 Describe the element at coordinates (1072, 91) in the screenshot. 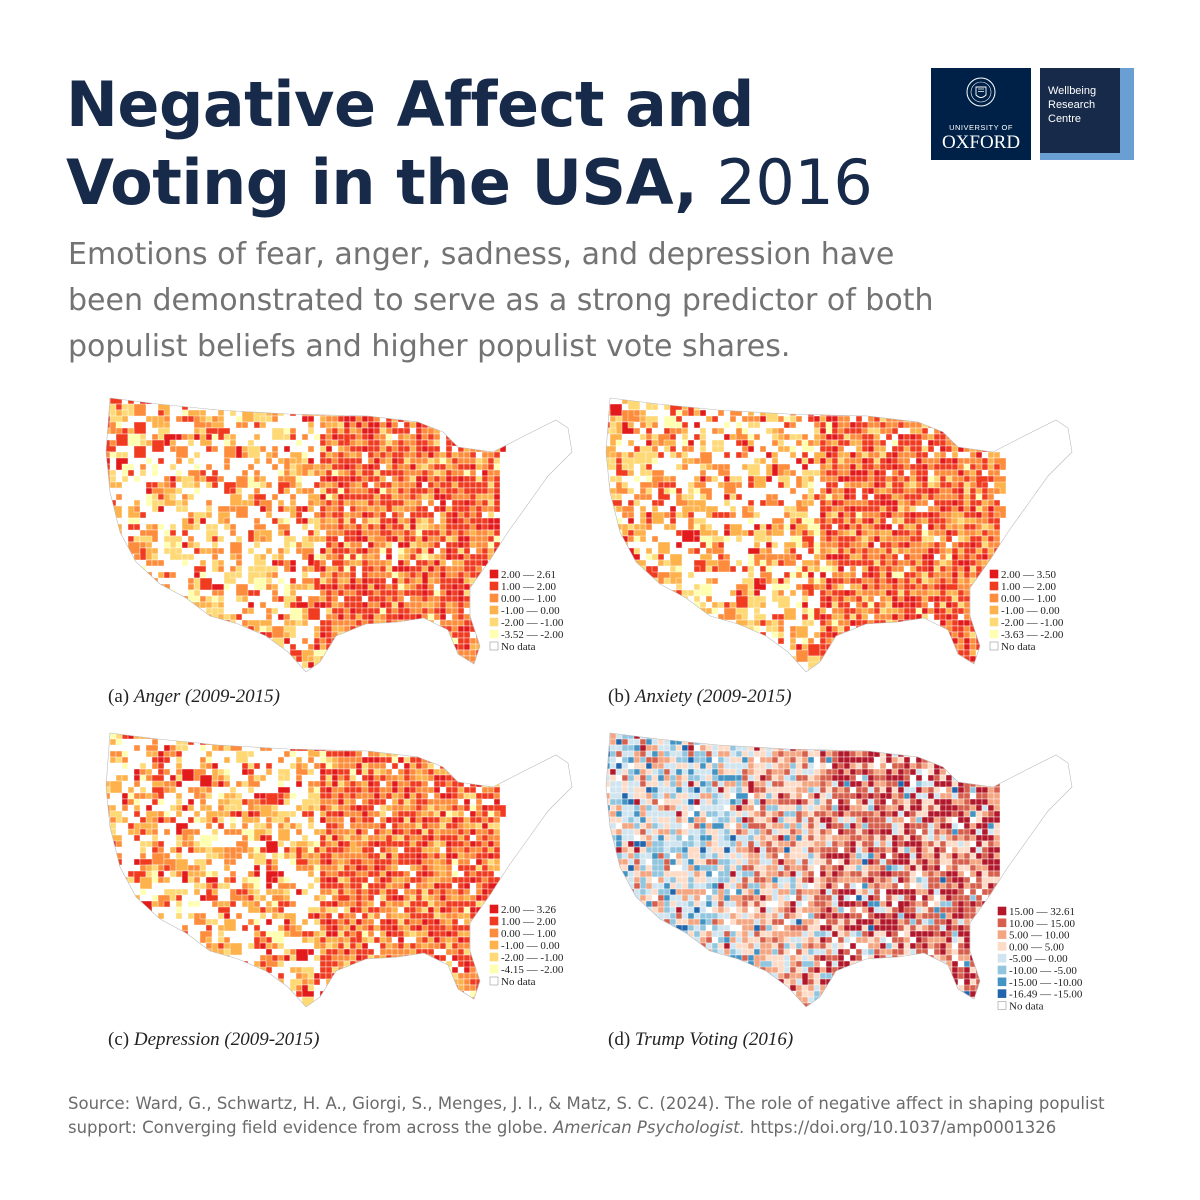

I see `wellbeing-line-1: Wellbeing` at that location.